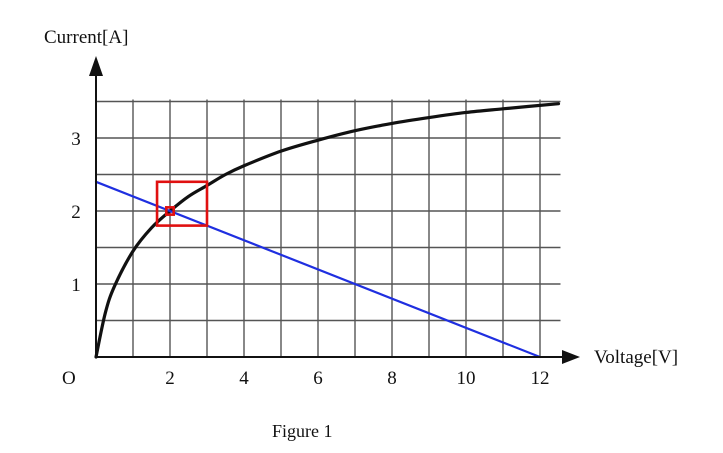  Describe the element at coordinates (76, 139) in the screenshot. I see `y-tick-label: 3` at that location.